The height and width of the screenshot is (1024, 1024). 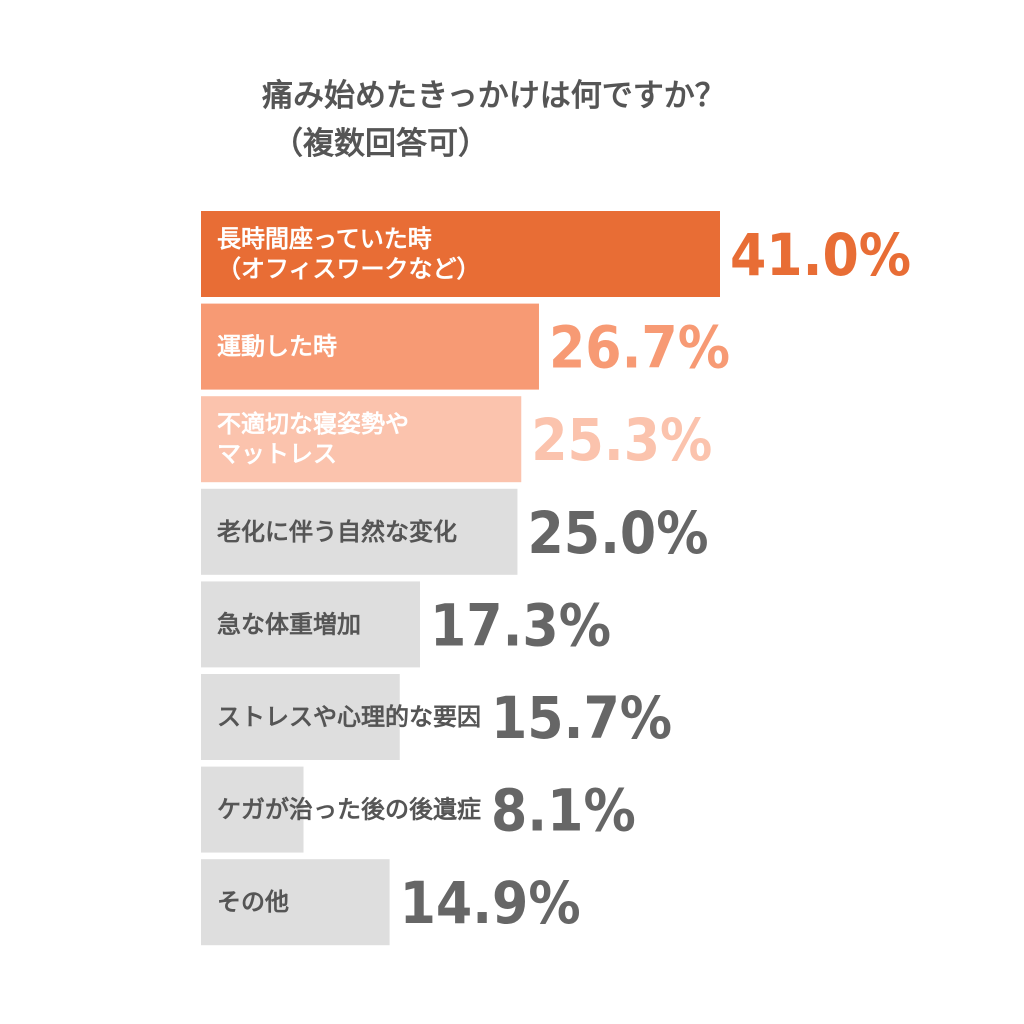 What do you see at coordinates (621, 440) in the screenshot?
I see `bar-value-label: 25.3%` at bounding box center [621, 440].